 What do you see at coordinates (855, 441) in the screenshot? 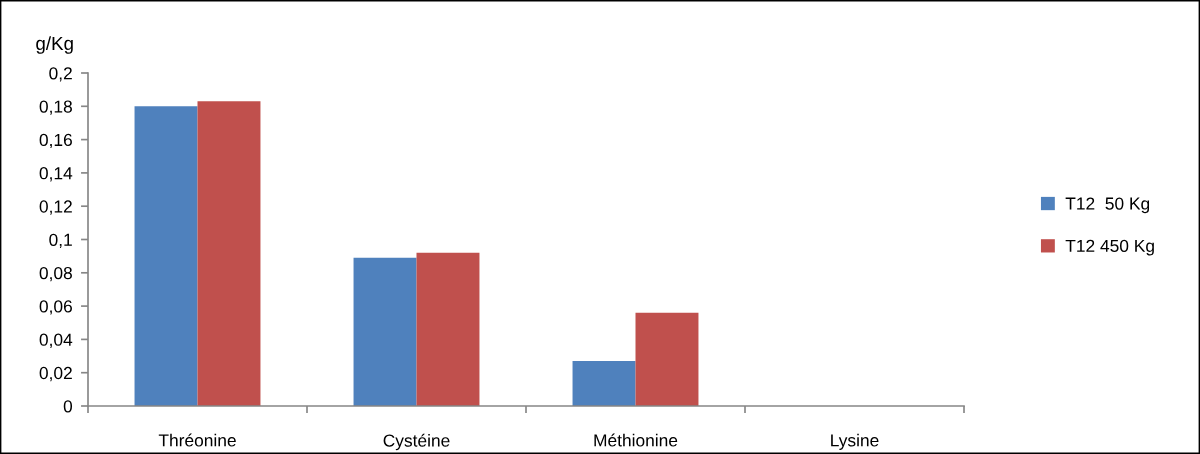
I see `x-tick-label: Lysine` at bounding box center [855, 441].